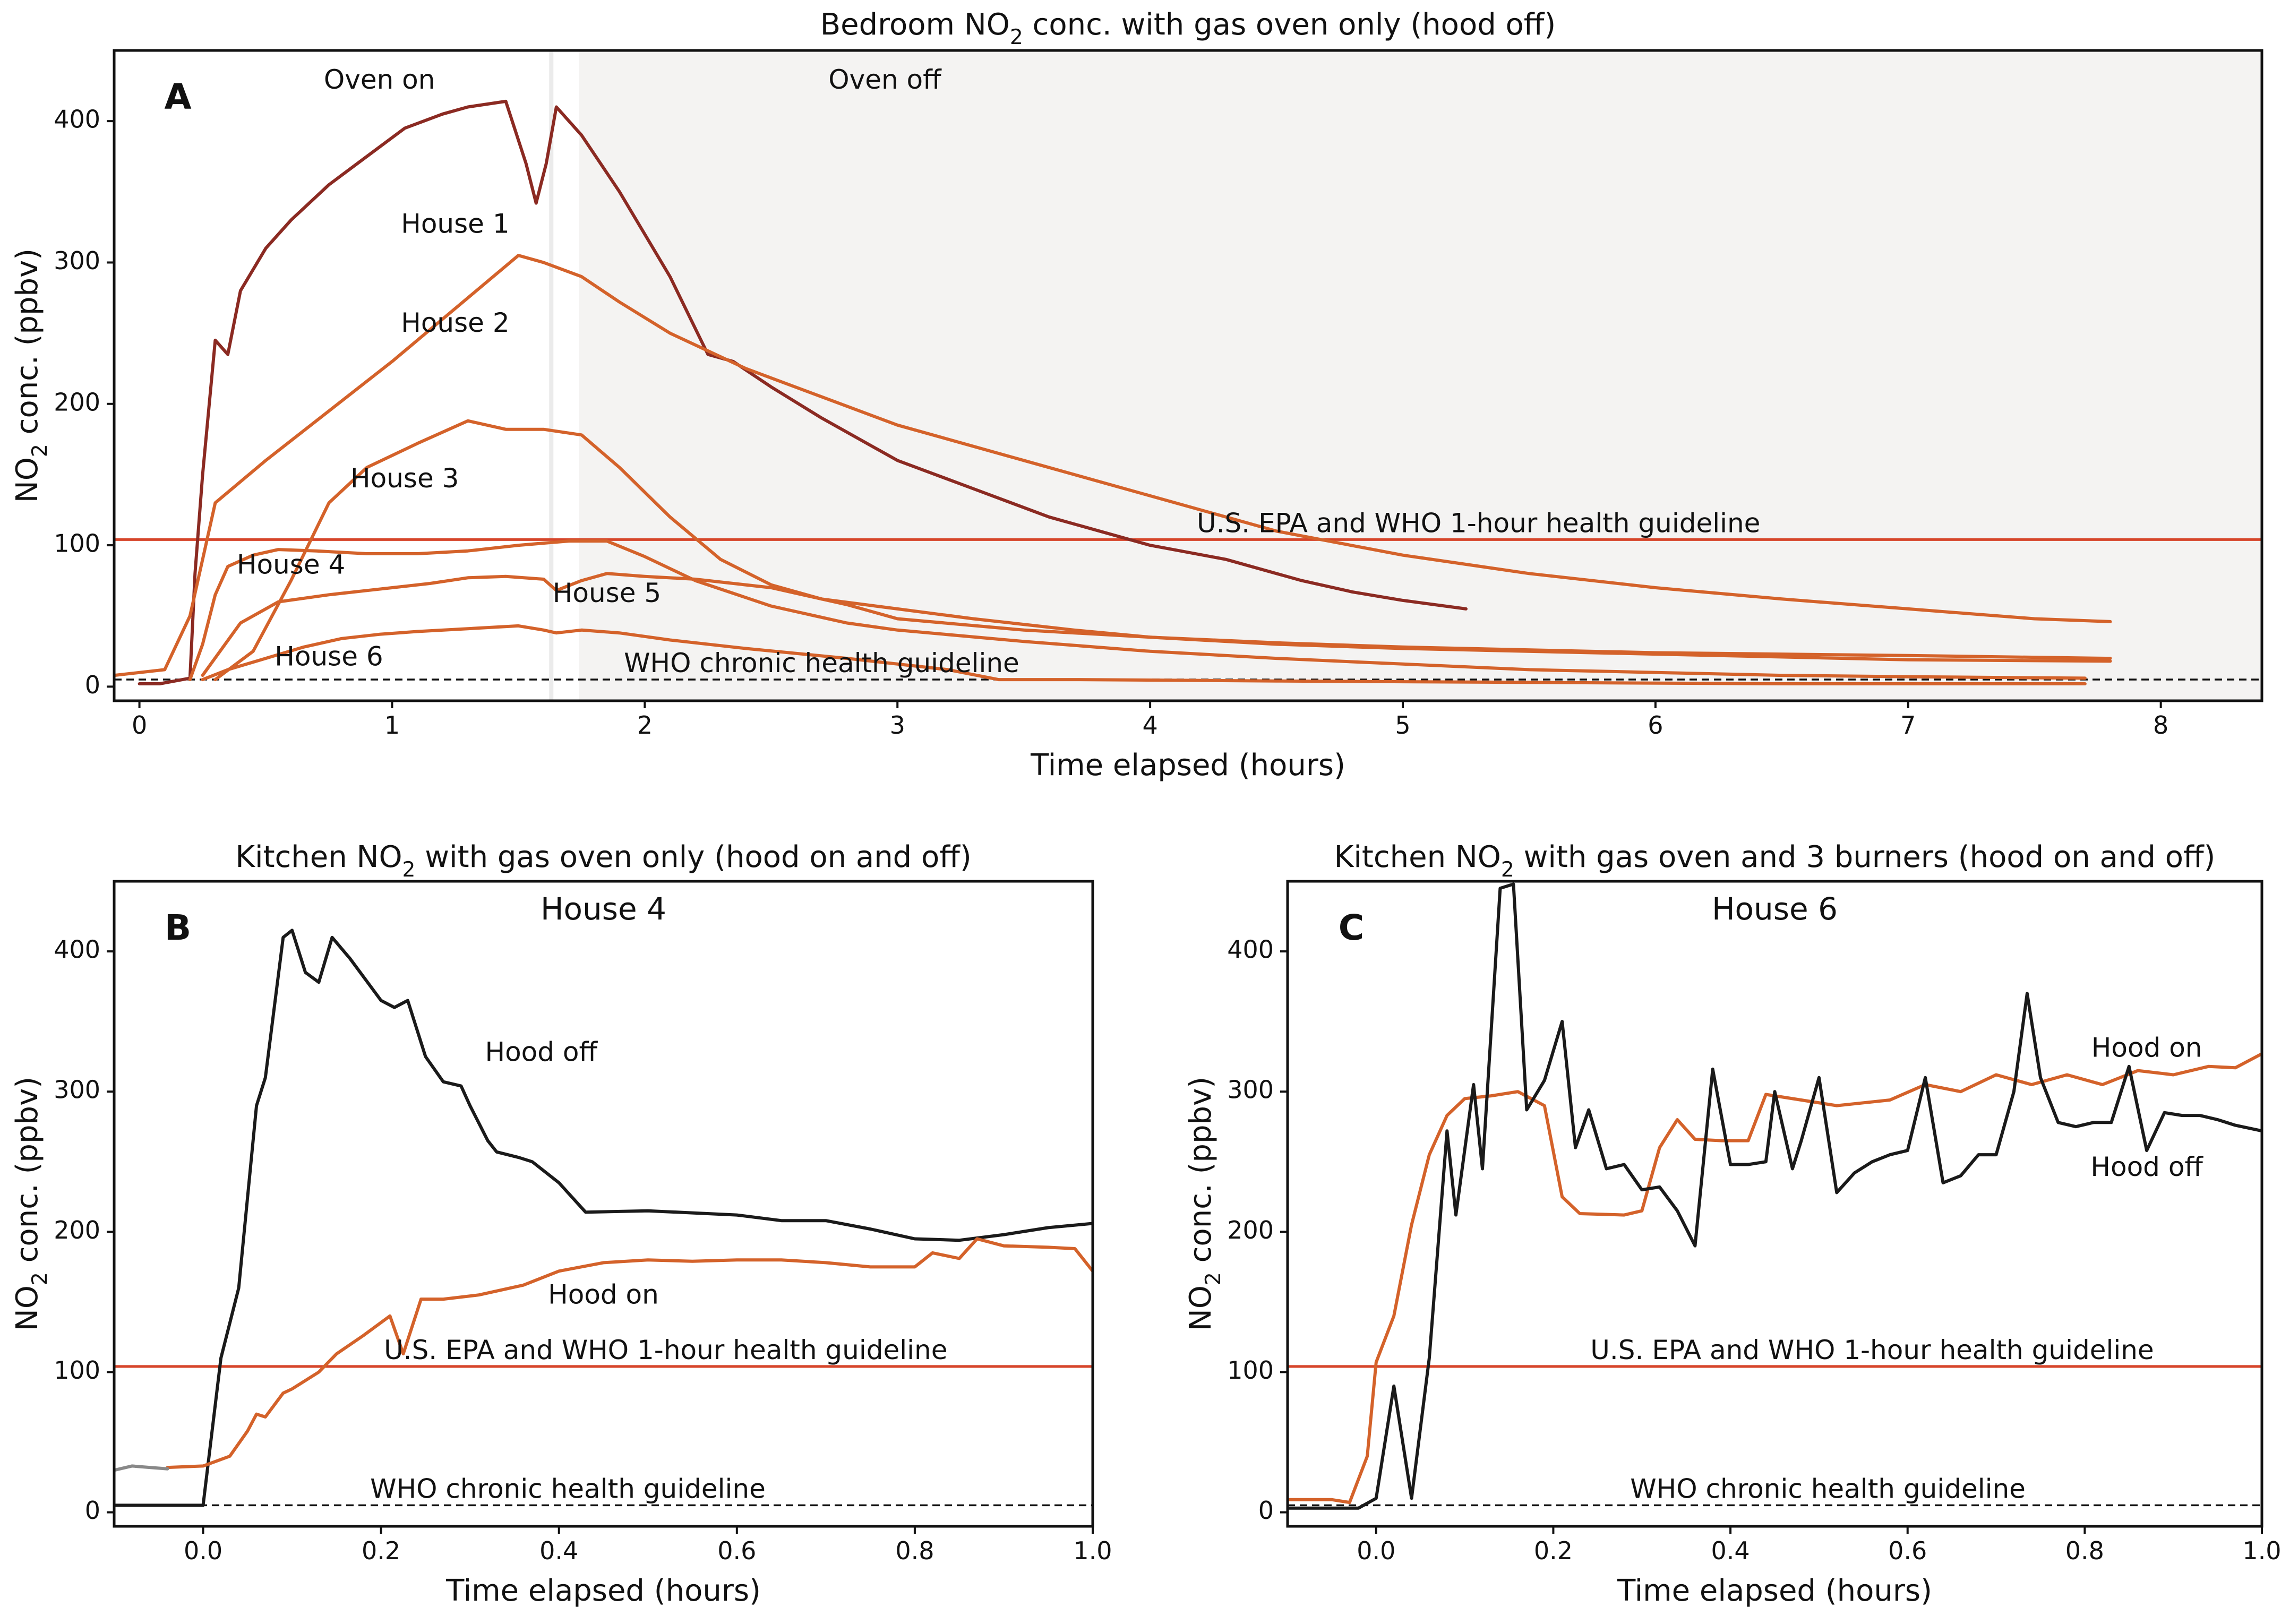 Image resolution: width=2281 pixels, height=1624 pixels. What do you see at coordinates (142, 1468) in the screenshot?
I see `series-line-pre-period` at bounding box center [142, 1468].